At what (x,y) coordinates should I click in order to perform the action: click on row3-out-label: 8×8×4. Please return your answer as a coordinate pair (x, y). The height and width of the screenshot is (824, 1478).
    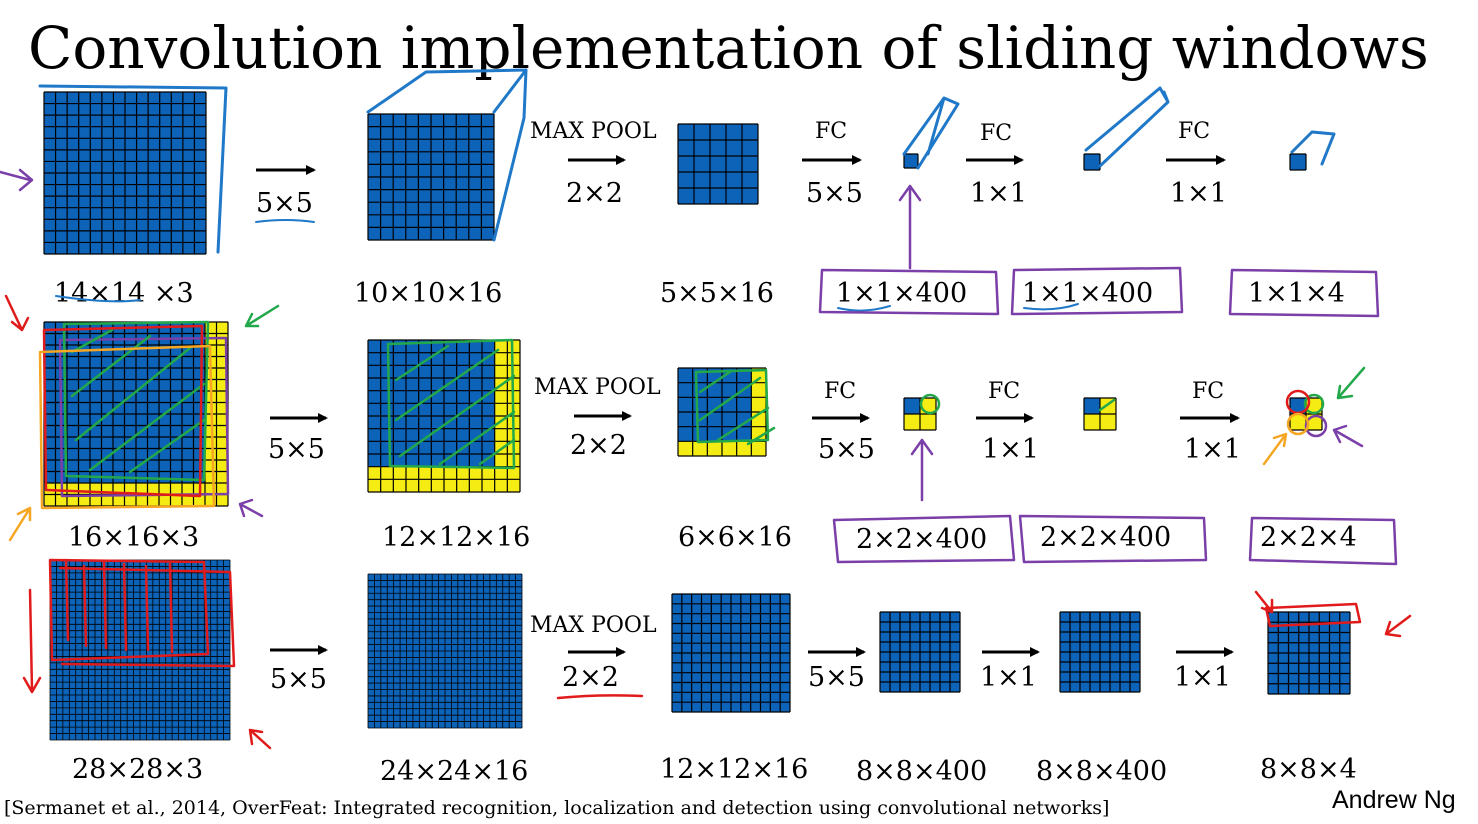
    Looking at the image, I should click on (1308, 769).